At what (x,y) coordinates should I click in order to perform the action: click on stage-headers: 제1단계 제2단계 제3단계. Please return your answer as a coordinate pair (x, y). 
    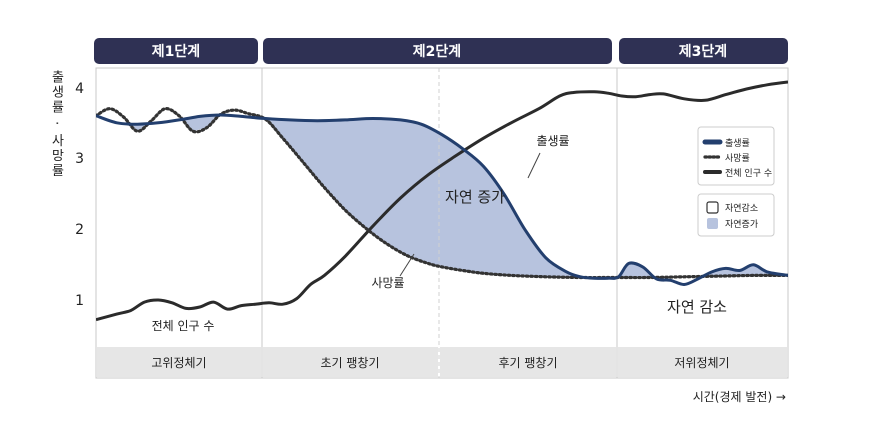
    Looking at the image, I should click on (441, 51).